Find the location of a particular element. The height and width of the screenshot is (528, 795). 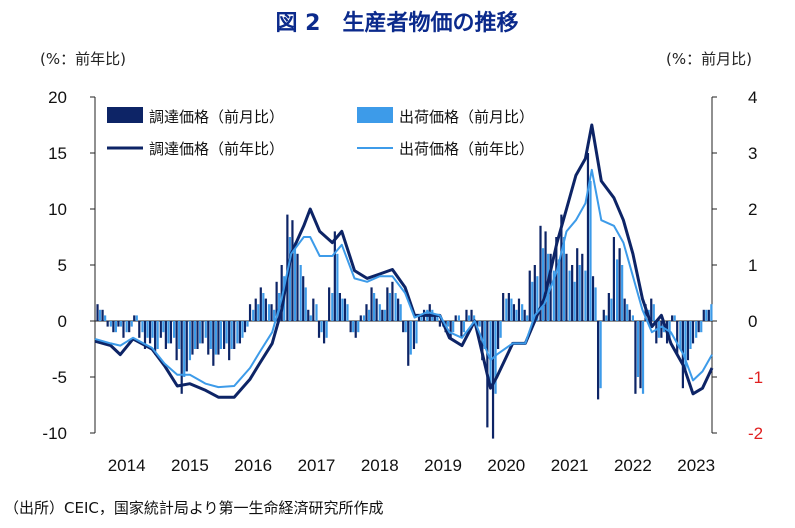

left-tick-label: 15 is located at coordinates (57, 153).